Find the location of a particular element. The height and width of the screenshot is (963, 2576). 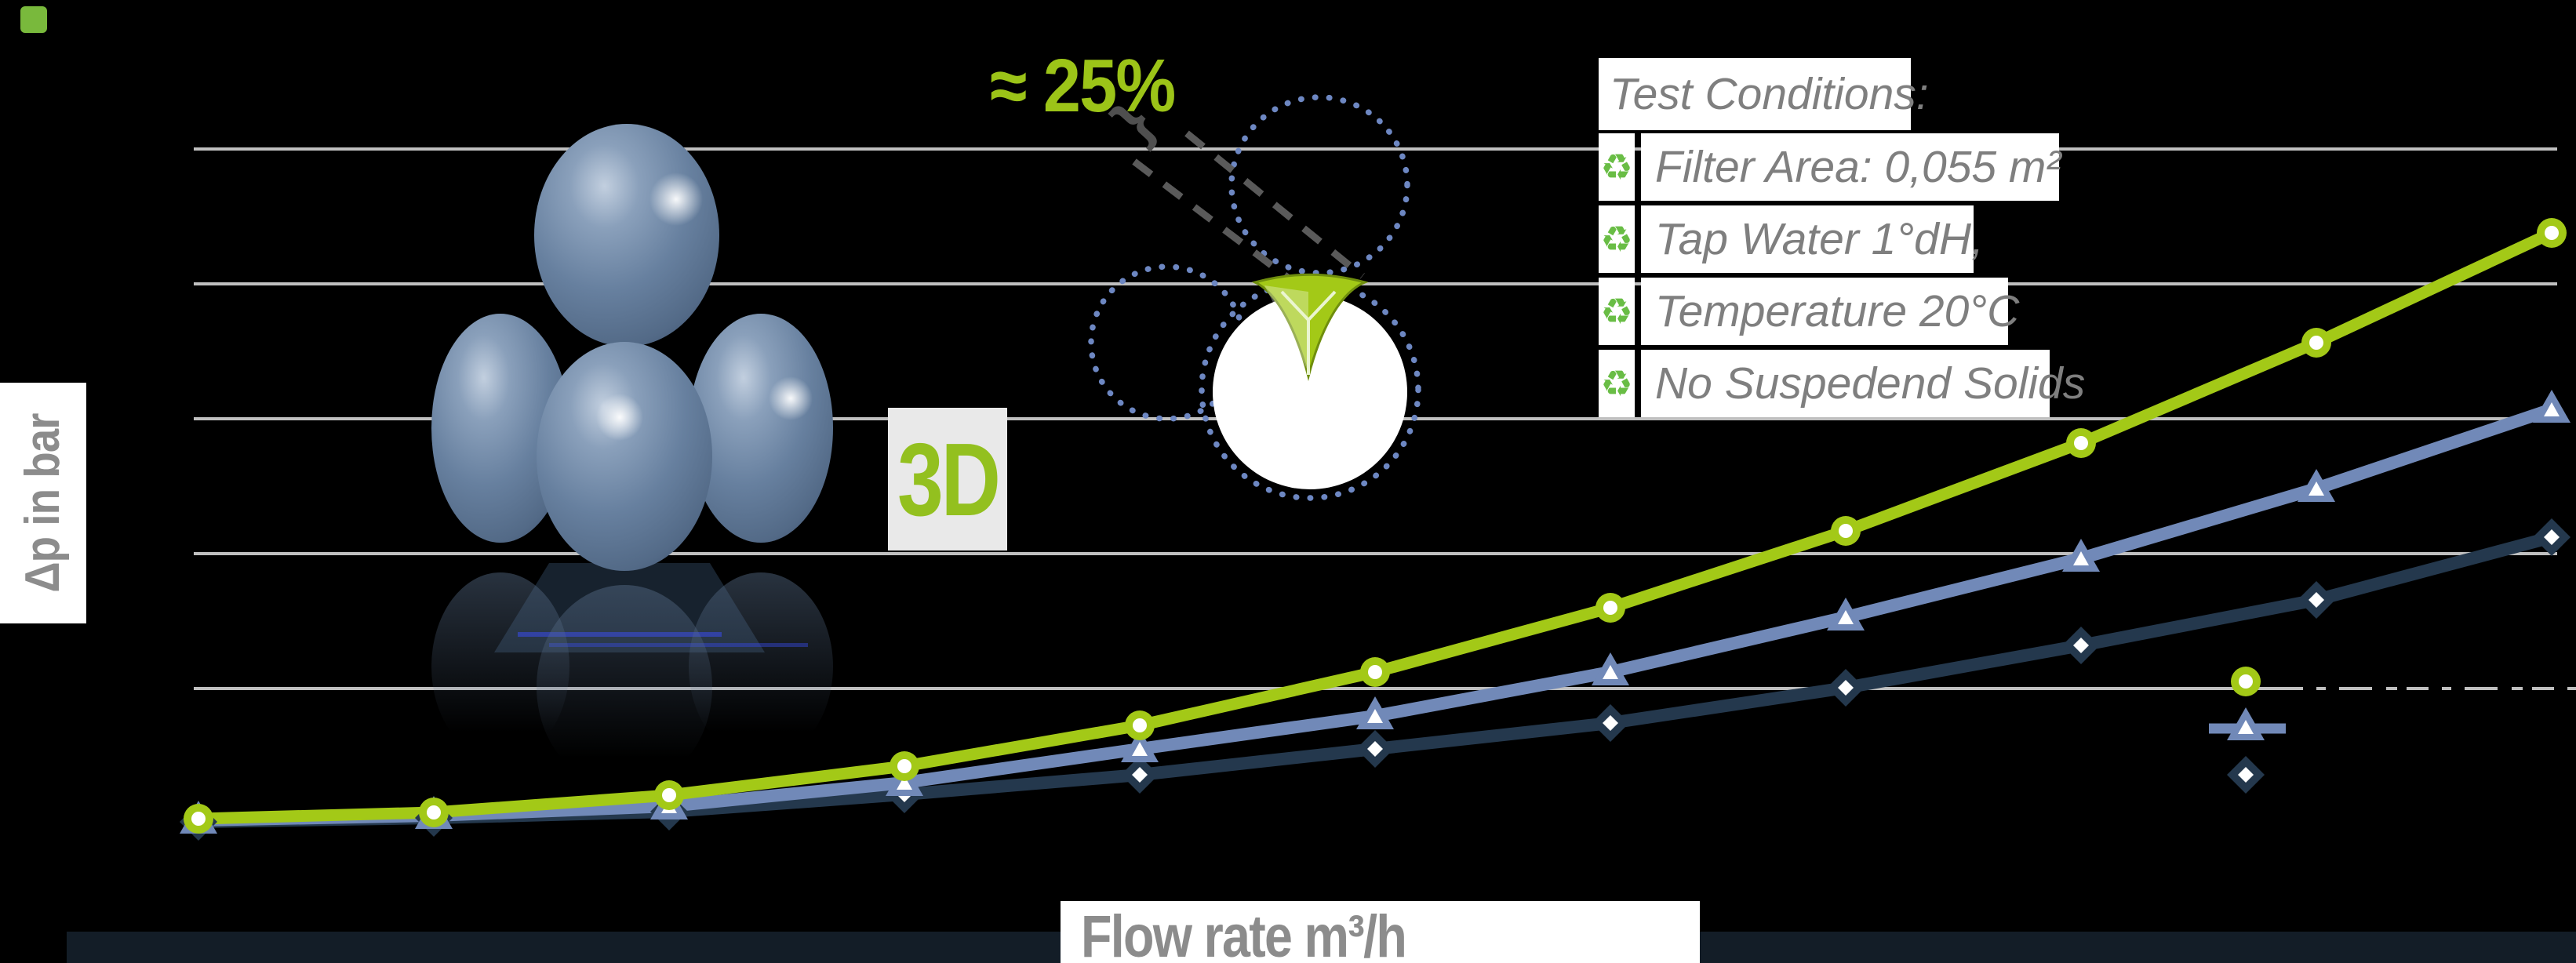

test-condition-text-box: No Suspedend Solids is located at coordinates (1863, 383).